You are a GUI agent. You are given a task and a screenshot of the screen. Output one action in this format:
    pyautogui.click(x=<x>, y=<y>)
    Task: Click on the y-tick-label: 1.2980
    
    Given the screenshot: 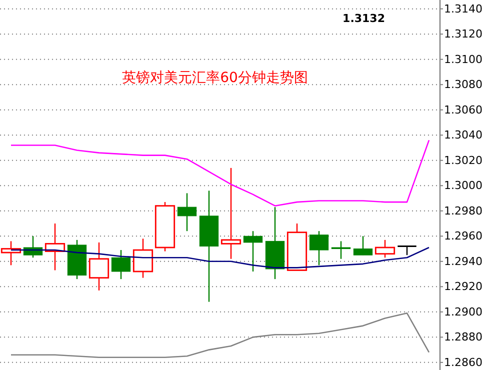 What is the action you would take?
    pyautogui.click(x=463, y=211)
    